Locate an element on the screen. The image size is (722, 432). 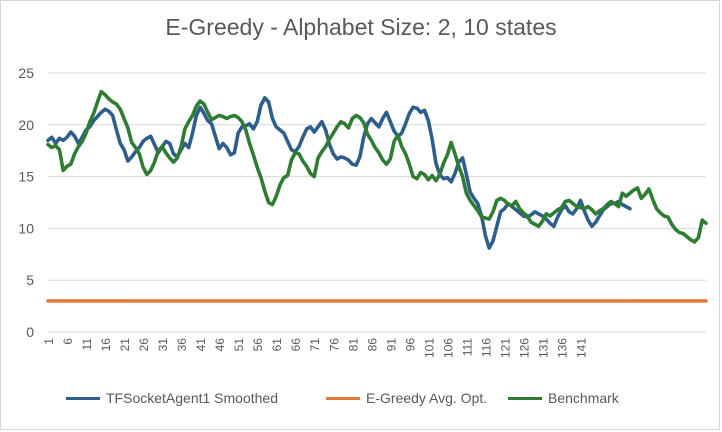
legend-label-benchmark: Benchmark is located at coordinates (583, 398).